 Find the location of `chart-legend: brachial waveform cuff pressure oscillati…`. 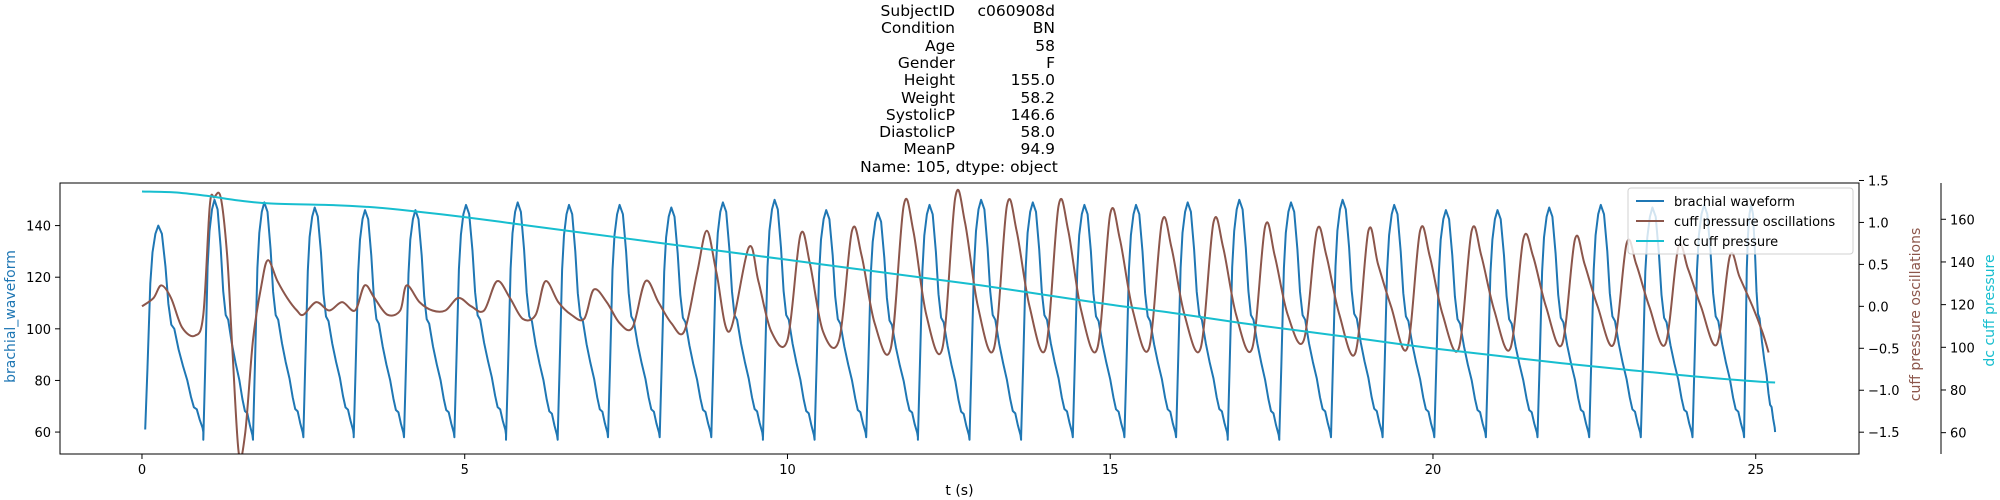

chart-legend: brachial waveform cuff pressure oscillati… is located at coordinates (1740, 221).